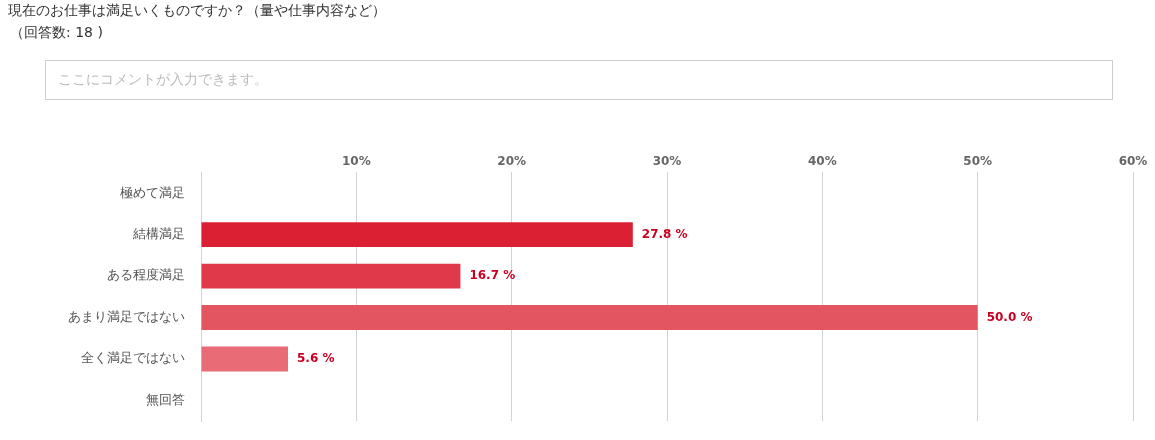  Describe the element at coordinates (667, 161) in the screenshot. I see `x-tick-label: 30%` at that location.